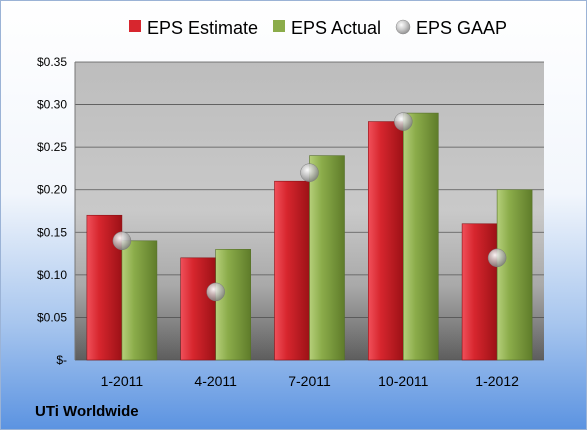 The height and width of the screenshot is (430, 587). Describe the element at coordinates (52, 232) in the screenshot. I see `y-tick-label: $0.15` at that location.